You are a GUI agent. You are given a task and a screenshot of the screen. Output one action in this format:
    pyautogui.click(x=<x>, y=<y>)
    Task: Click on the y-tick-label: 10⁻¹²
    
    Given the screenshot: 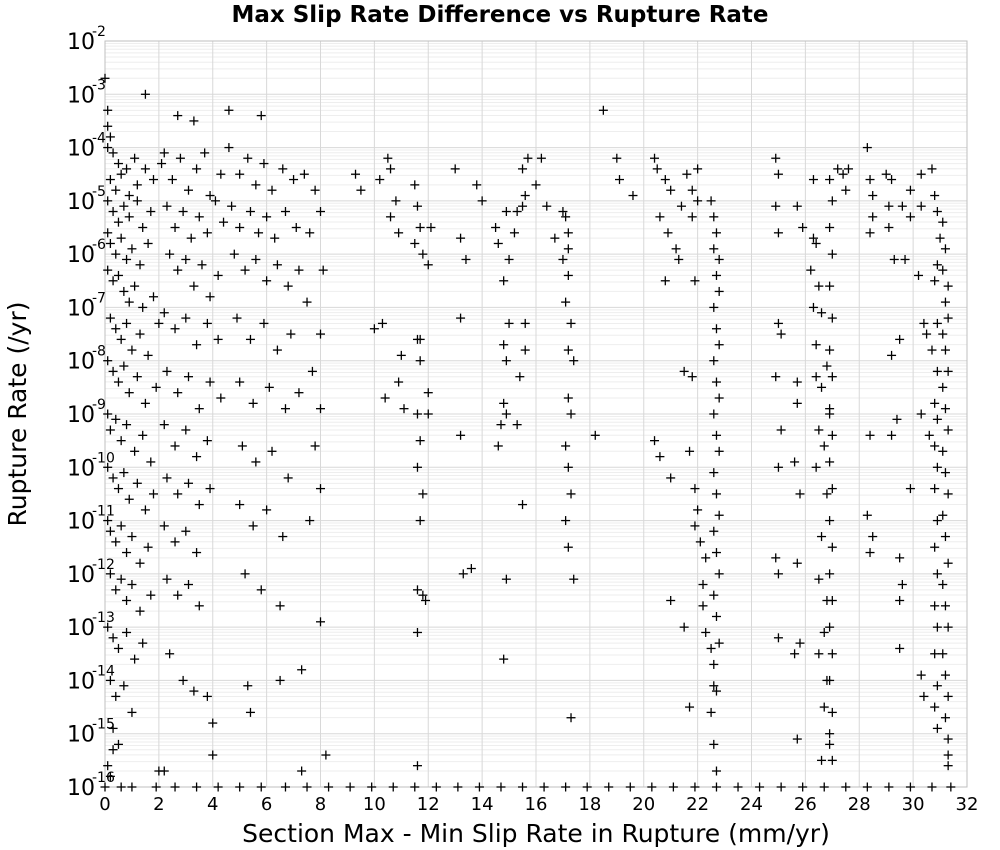 What is the action you would take?
    pyautogui.click(x=91, y=572)
    